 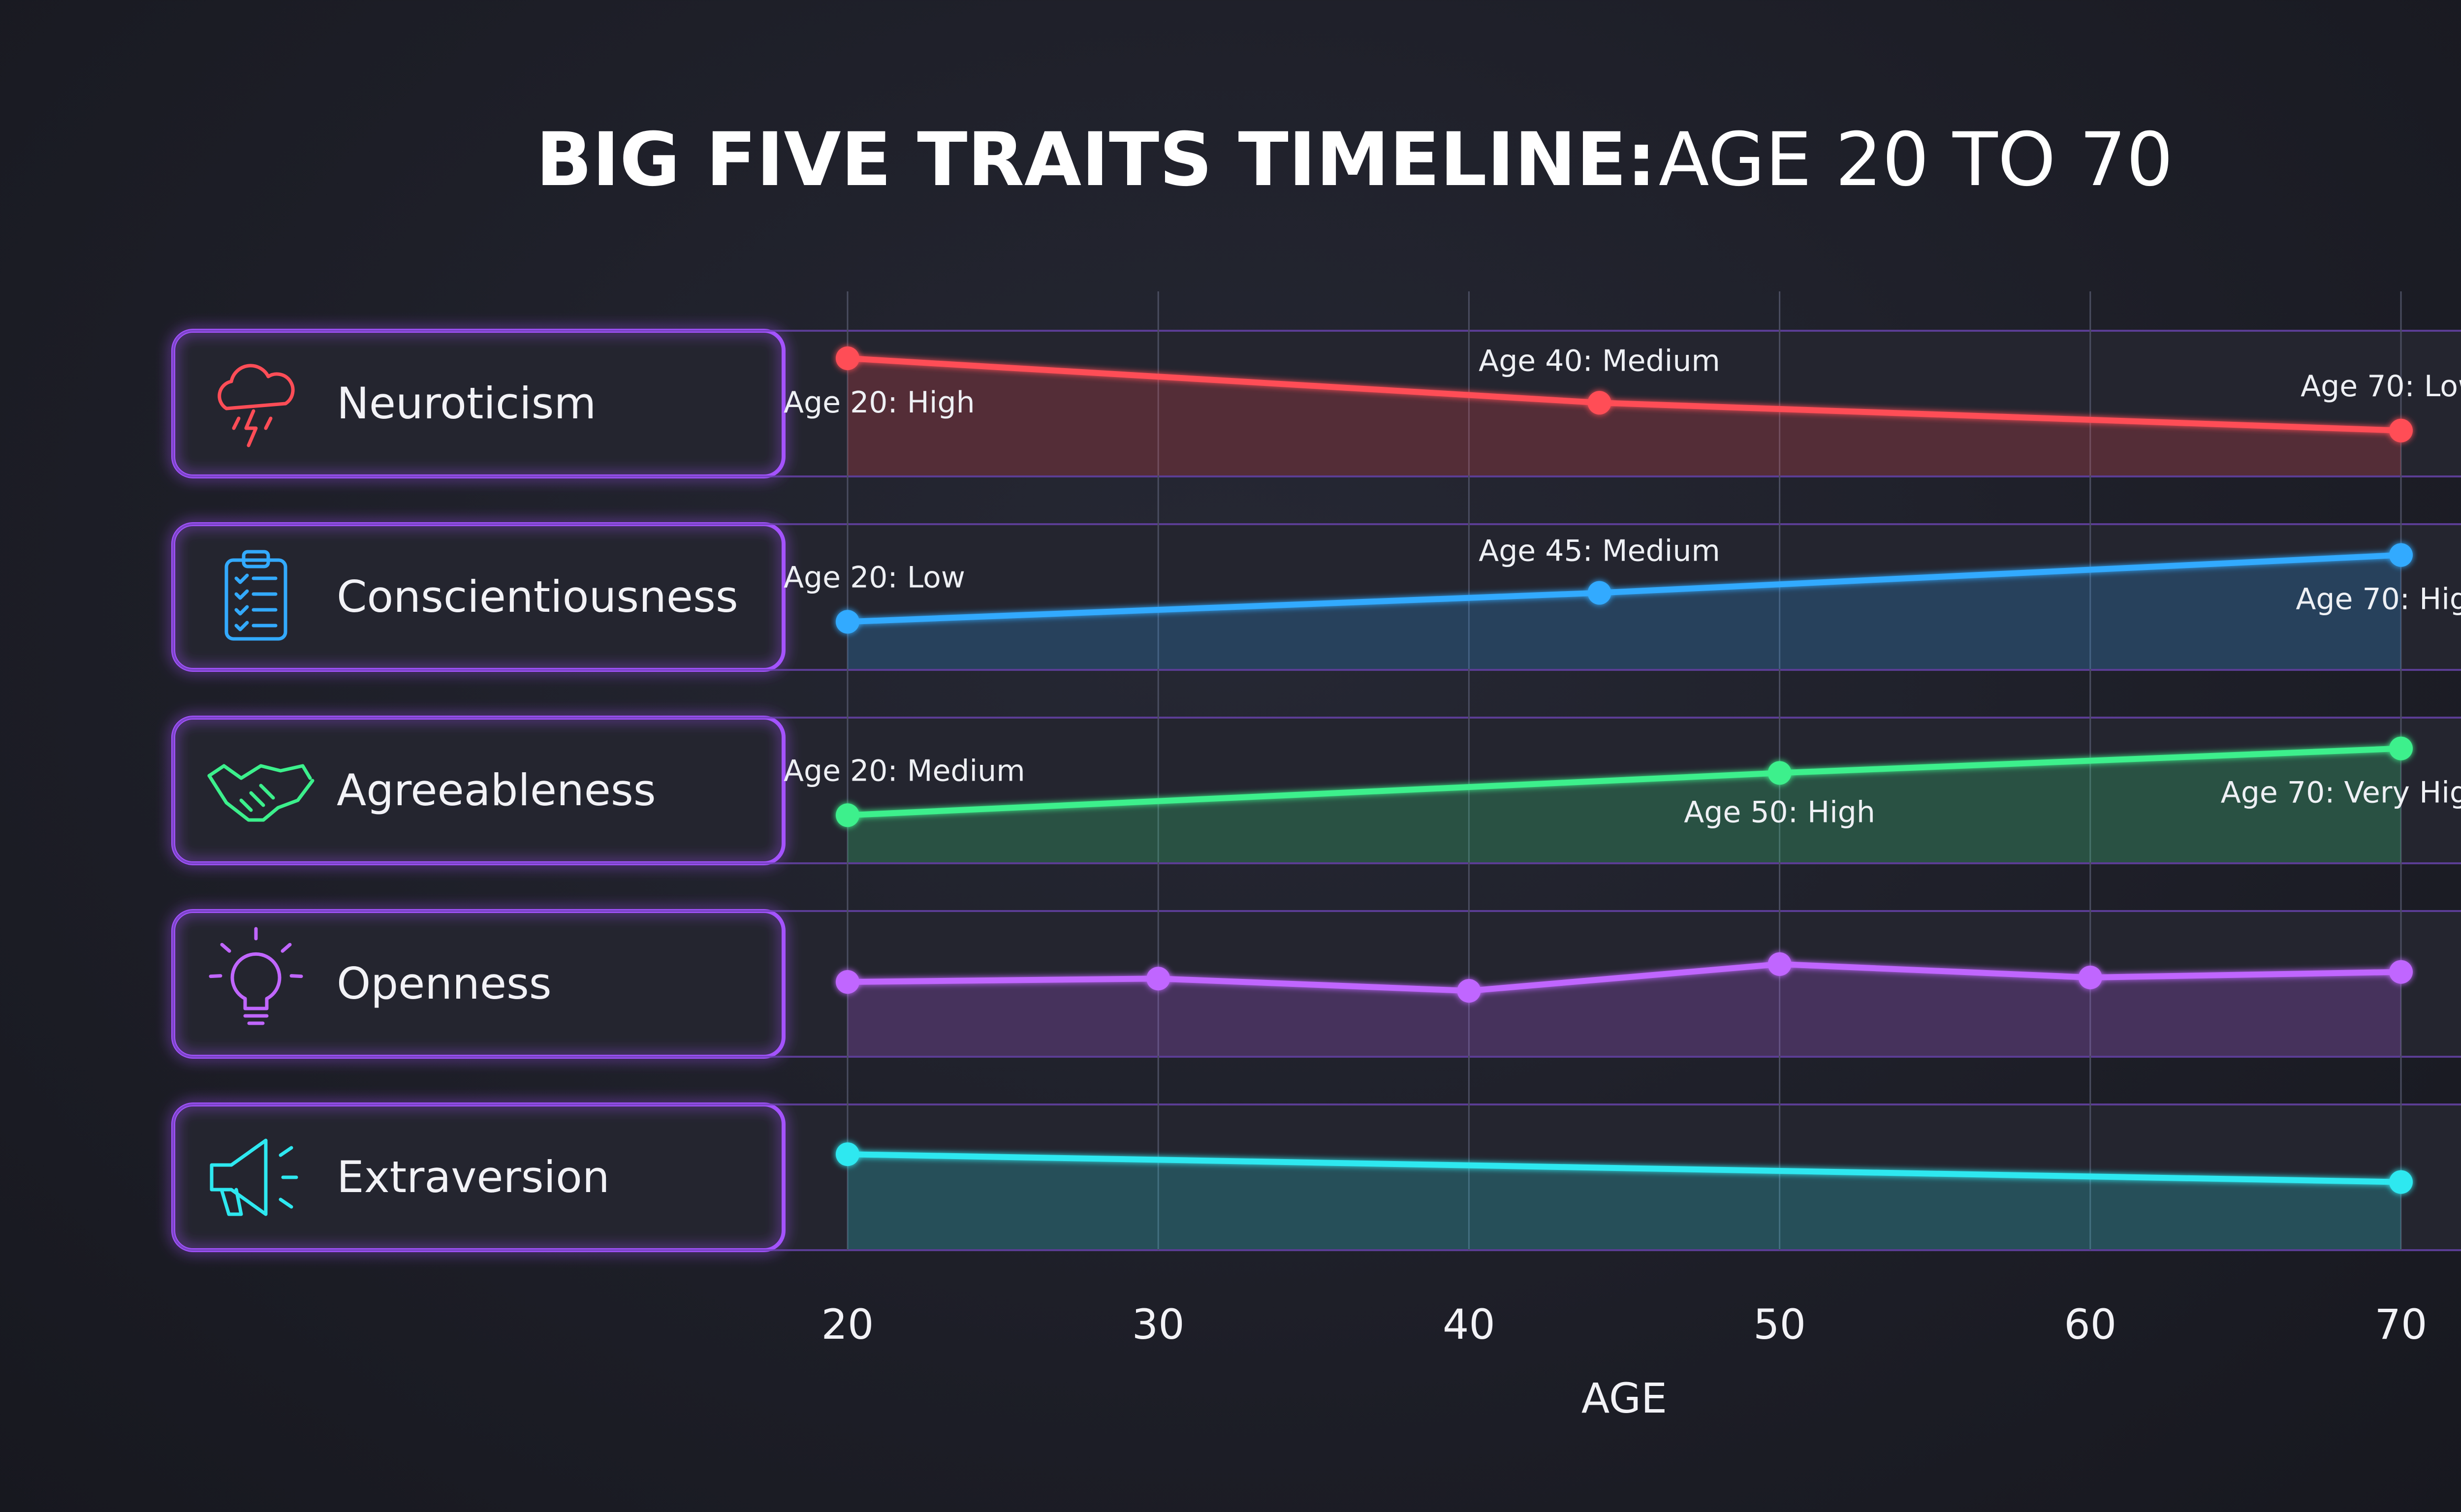 What do you see at coordinates (1624, 1398) in the screenshot?
I see `x-axis-title: AGE` at bounding box center [1624, 1398].